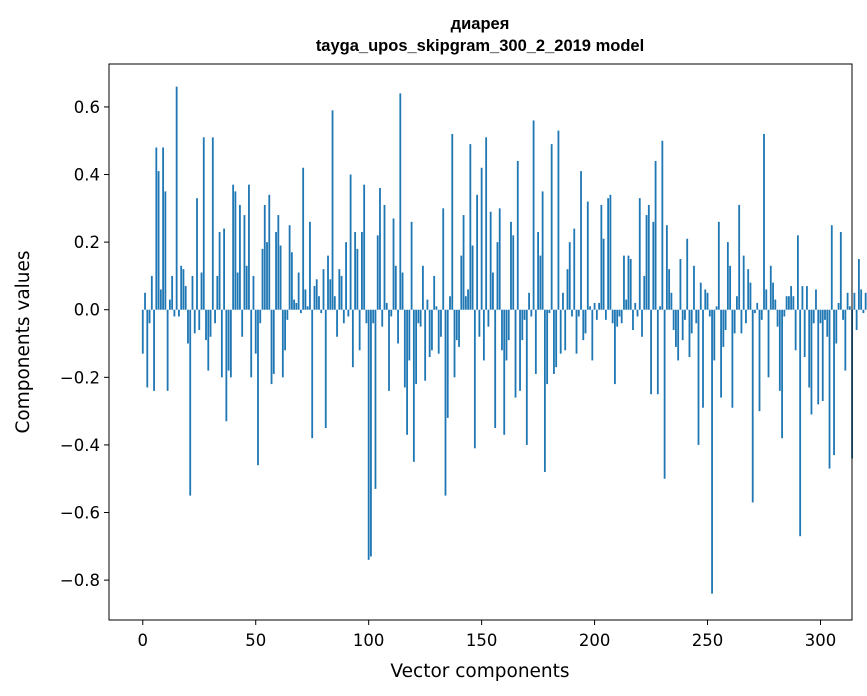 This screenshot has width=867, height=696. What do you see at coordinates (479, 671) in the screenshot?
I see `x-axis-label: Vector components` at bounding box center [479, 671].